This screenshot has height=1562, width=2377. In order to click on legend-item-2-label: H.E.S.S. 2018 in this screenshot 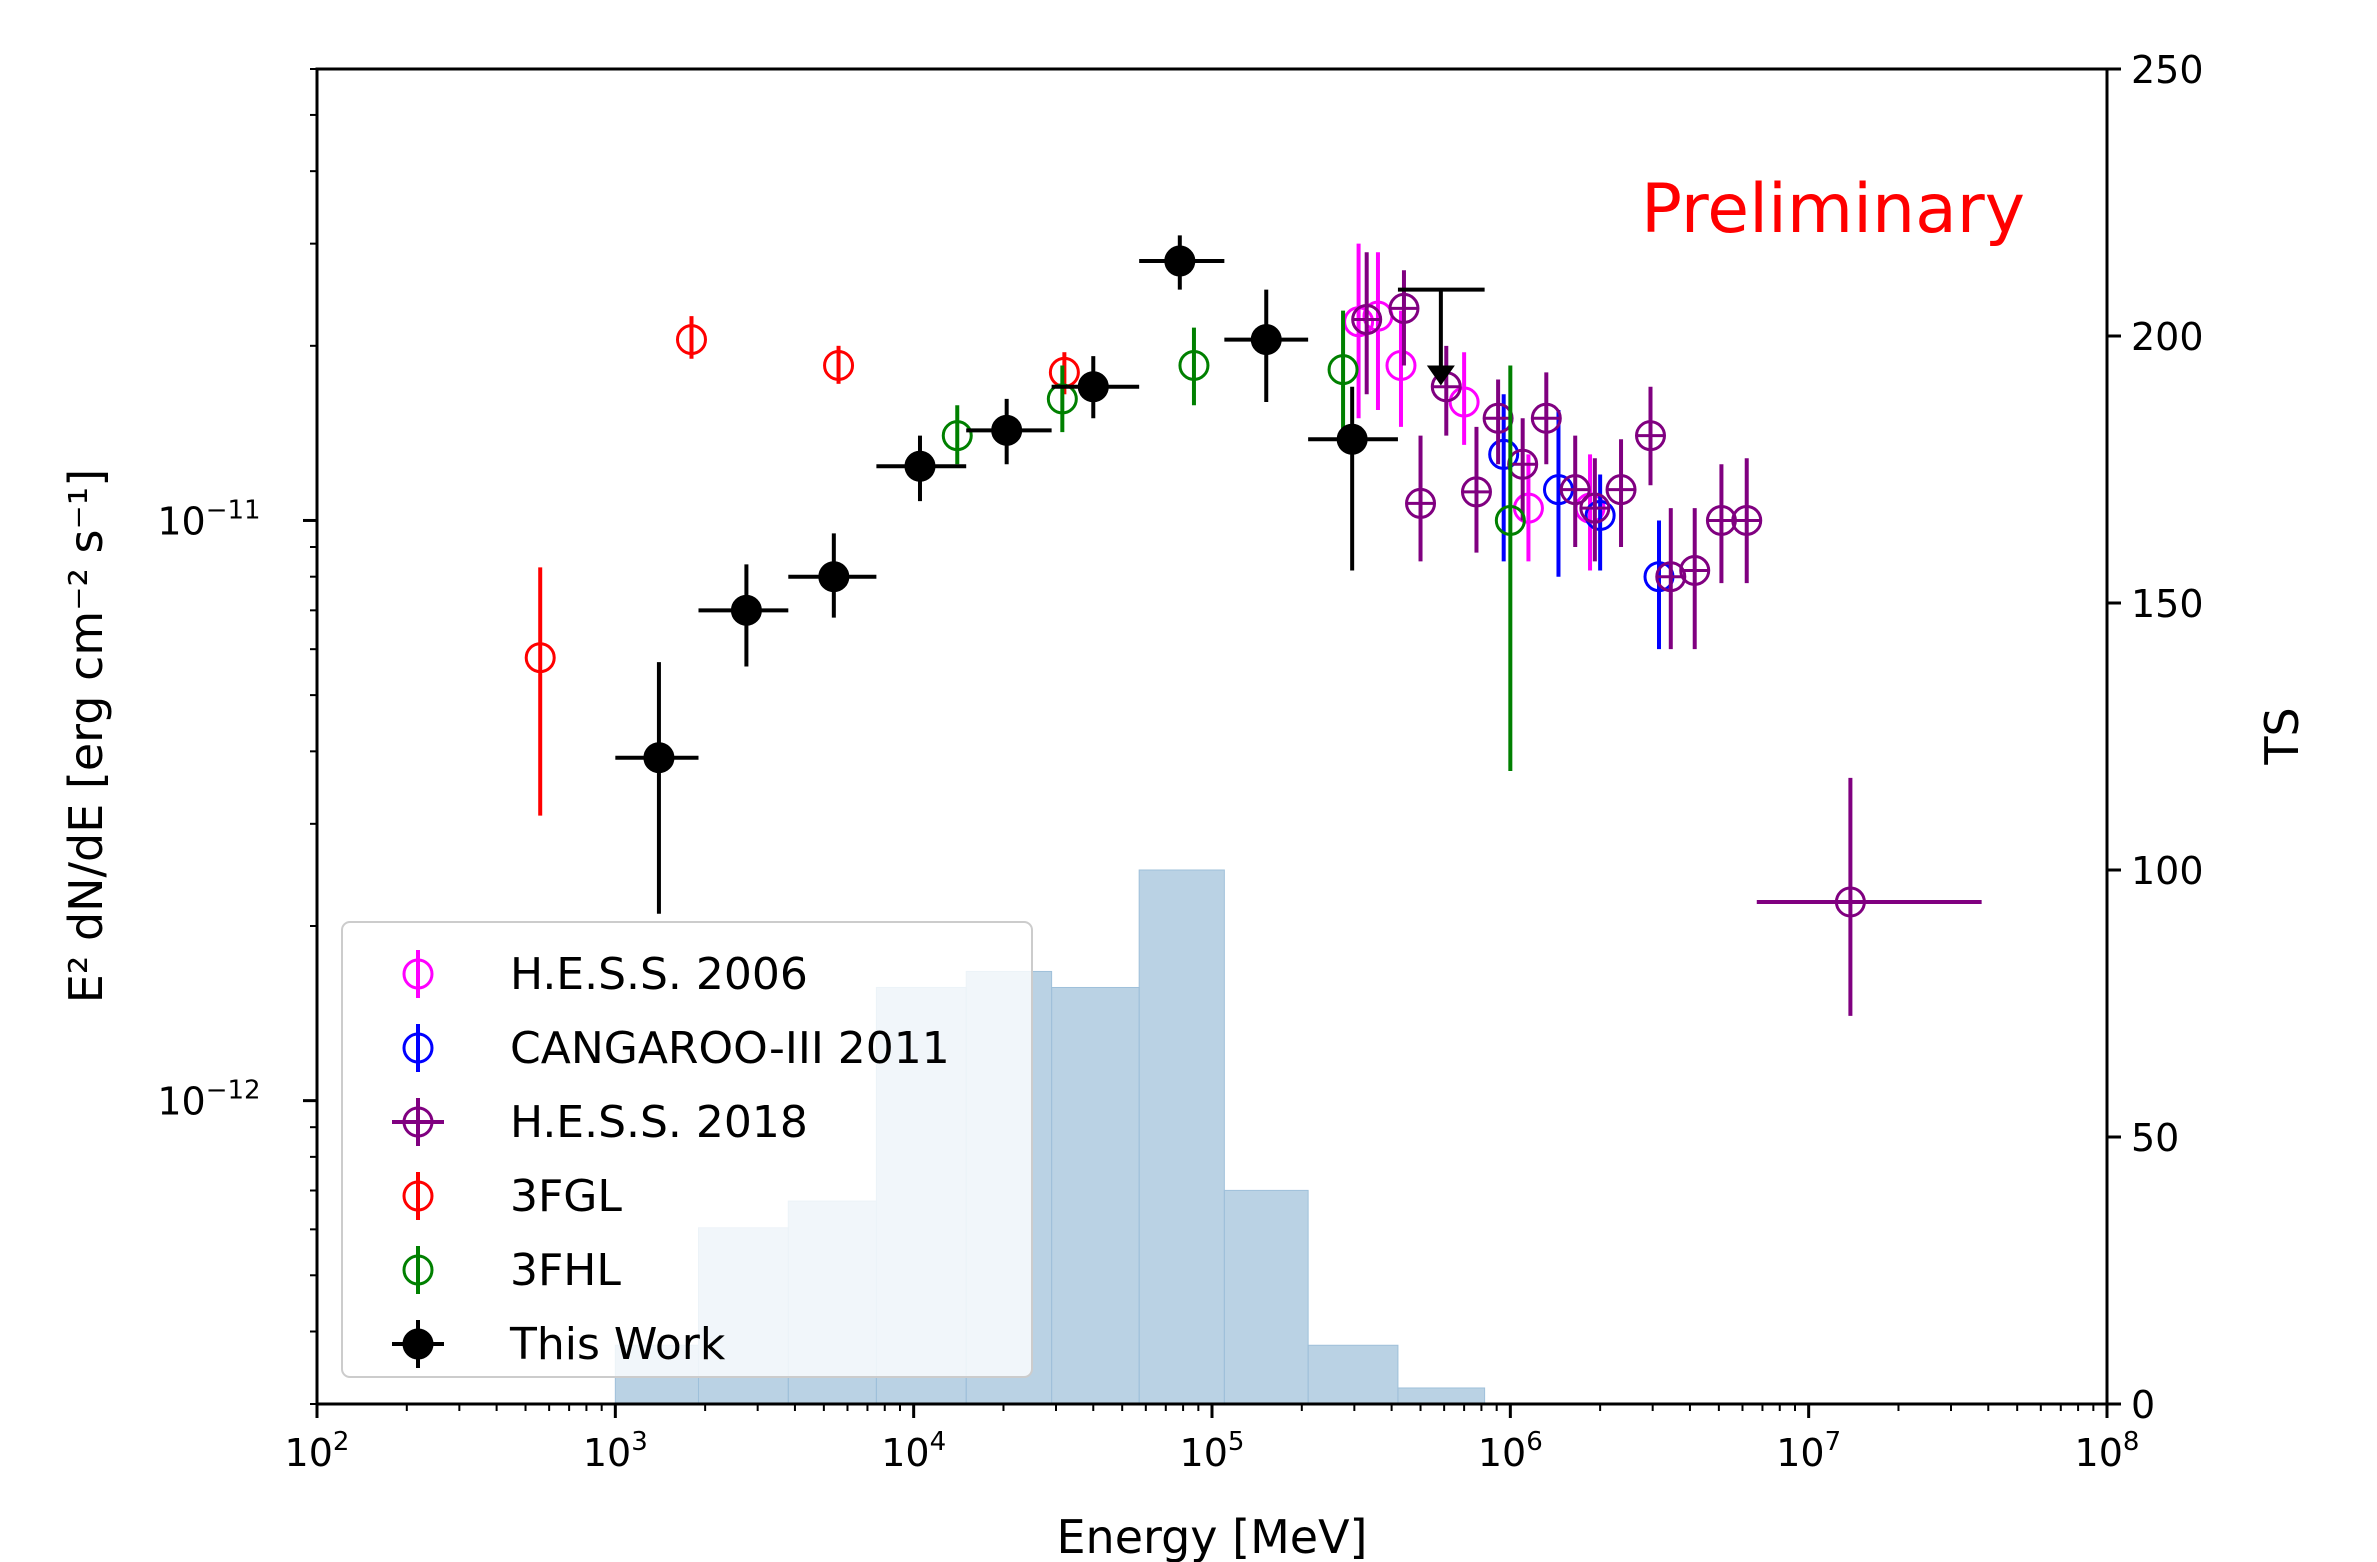, I will do `click(659, 1122)`.